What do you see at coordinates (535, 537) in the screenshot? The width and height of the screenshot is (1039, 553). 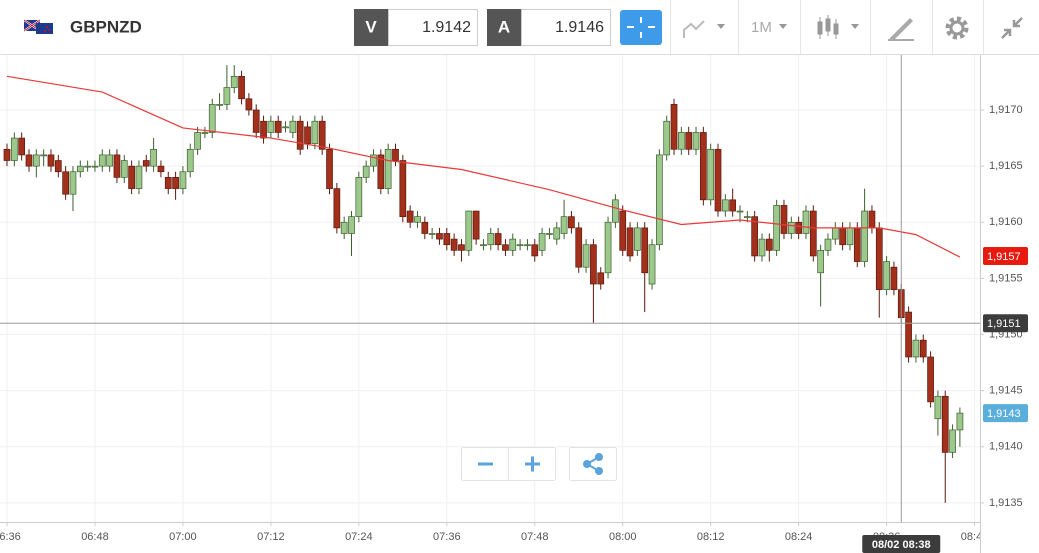 I see `x-tick-label: 07:48` at bounding box center [535, 537].